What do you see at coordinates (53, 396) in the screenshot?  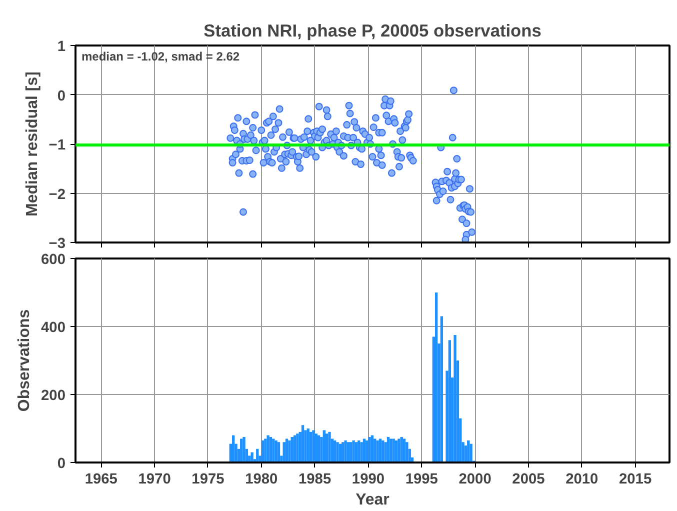 I see `y-tick-label: 200` at bounding box center [53, 396].